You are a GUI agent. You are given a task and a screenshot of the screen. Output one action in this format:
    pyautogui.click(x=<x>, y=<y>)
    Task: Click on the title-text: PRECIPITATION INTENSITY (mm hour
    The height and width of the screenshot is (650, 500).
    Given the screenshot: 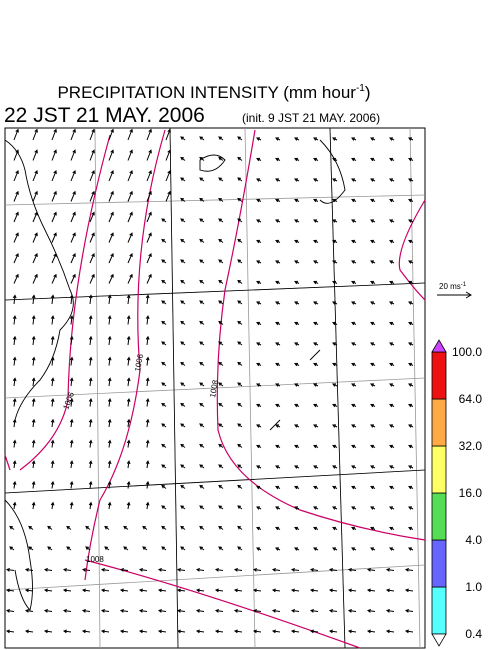 What is the action you would take?
    pyautogui.click(x=206, y=92)
    